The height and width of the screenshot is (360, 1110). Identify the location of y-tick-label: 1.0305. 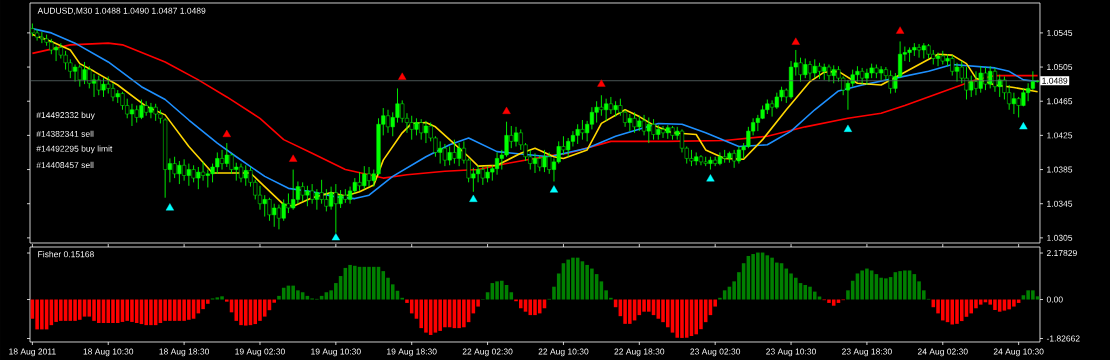
(1060, 237).